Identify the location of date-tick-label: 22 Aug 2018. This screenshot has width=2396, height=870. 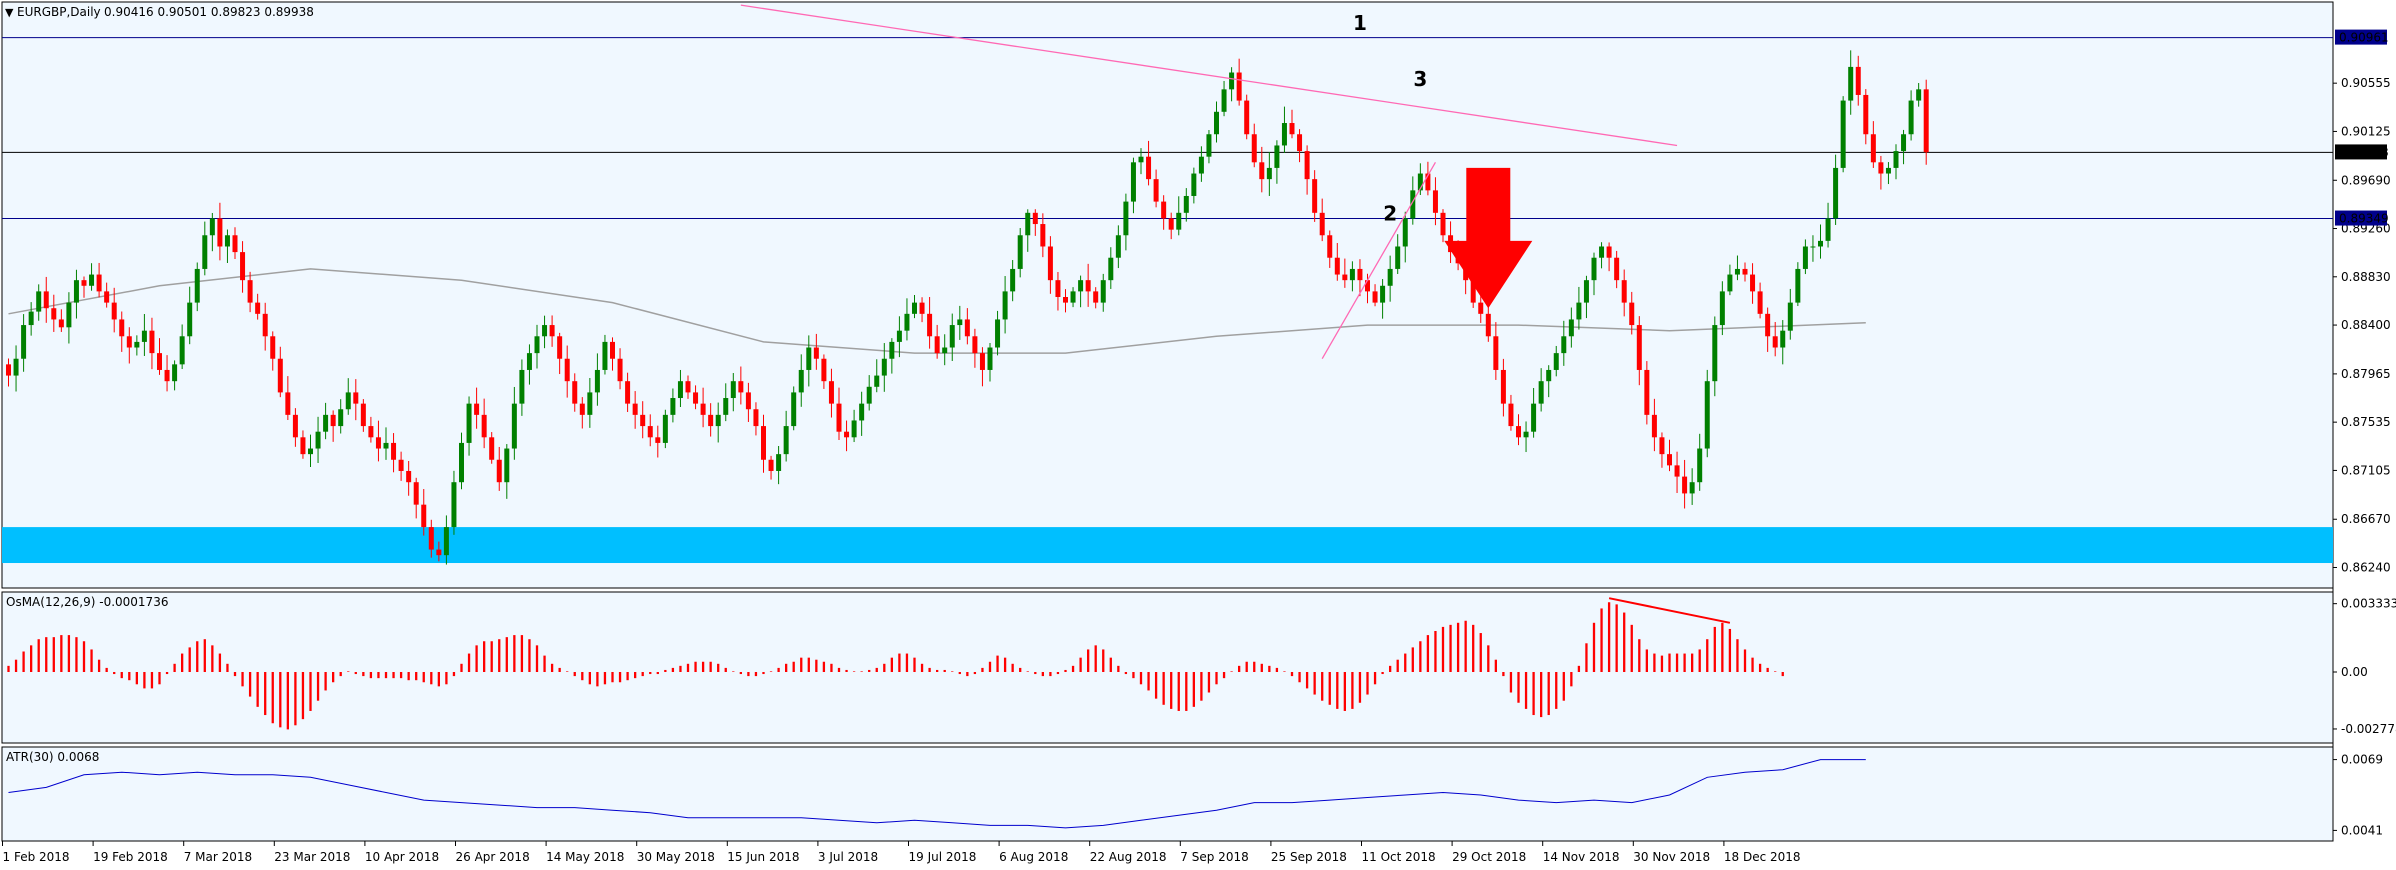
(1128, 857).